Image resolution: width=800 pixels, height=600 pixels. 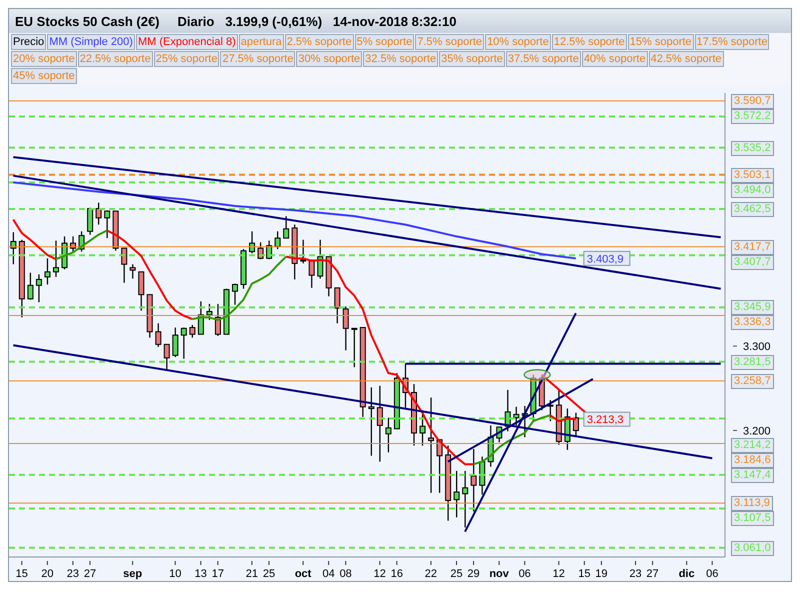 What do you see at coordinates (47, 574) in the screenshot?
I see `x-tick-label: 20` at bounding box center [47, 574].